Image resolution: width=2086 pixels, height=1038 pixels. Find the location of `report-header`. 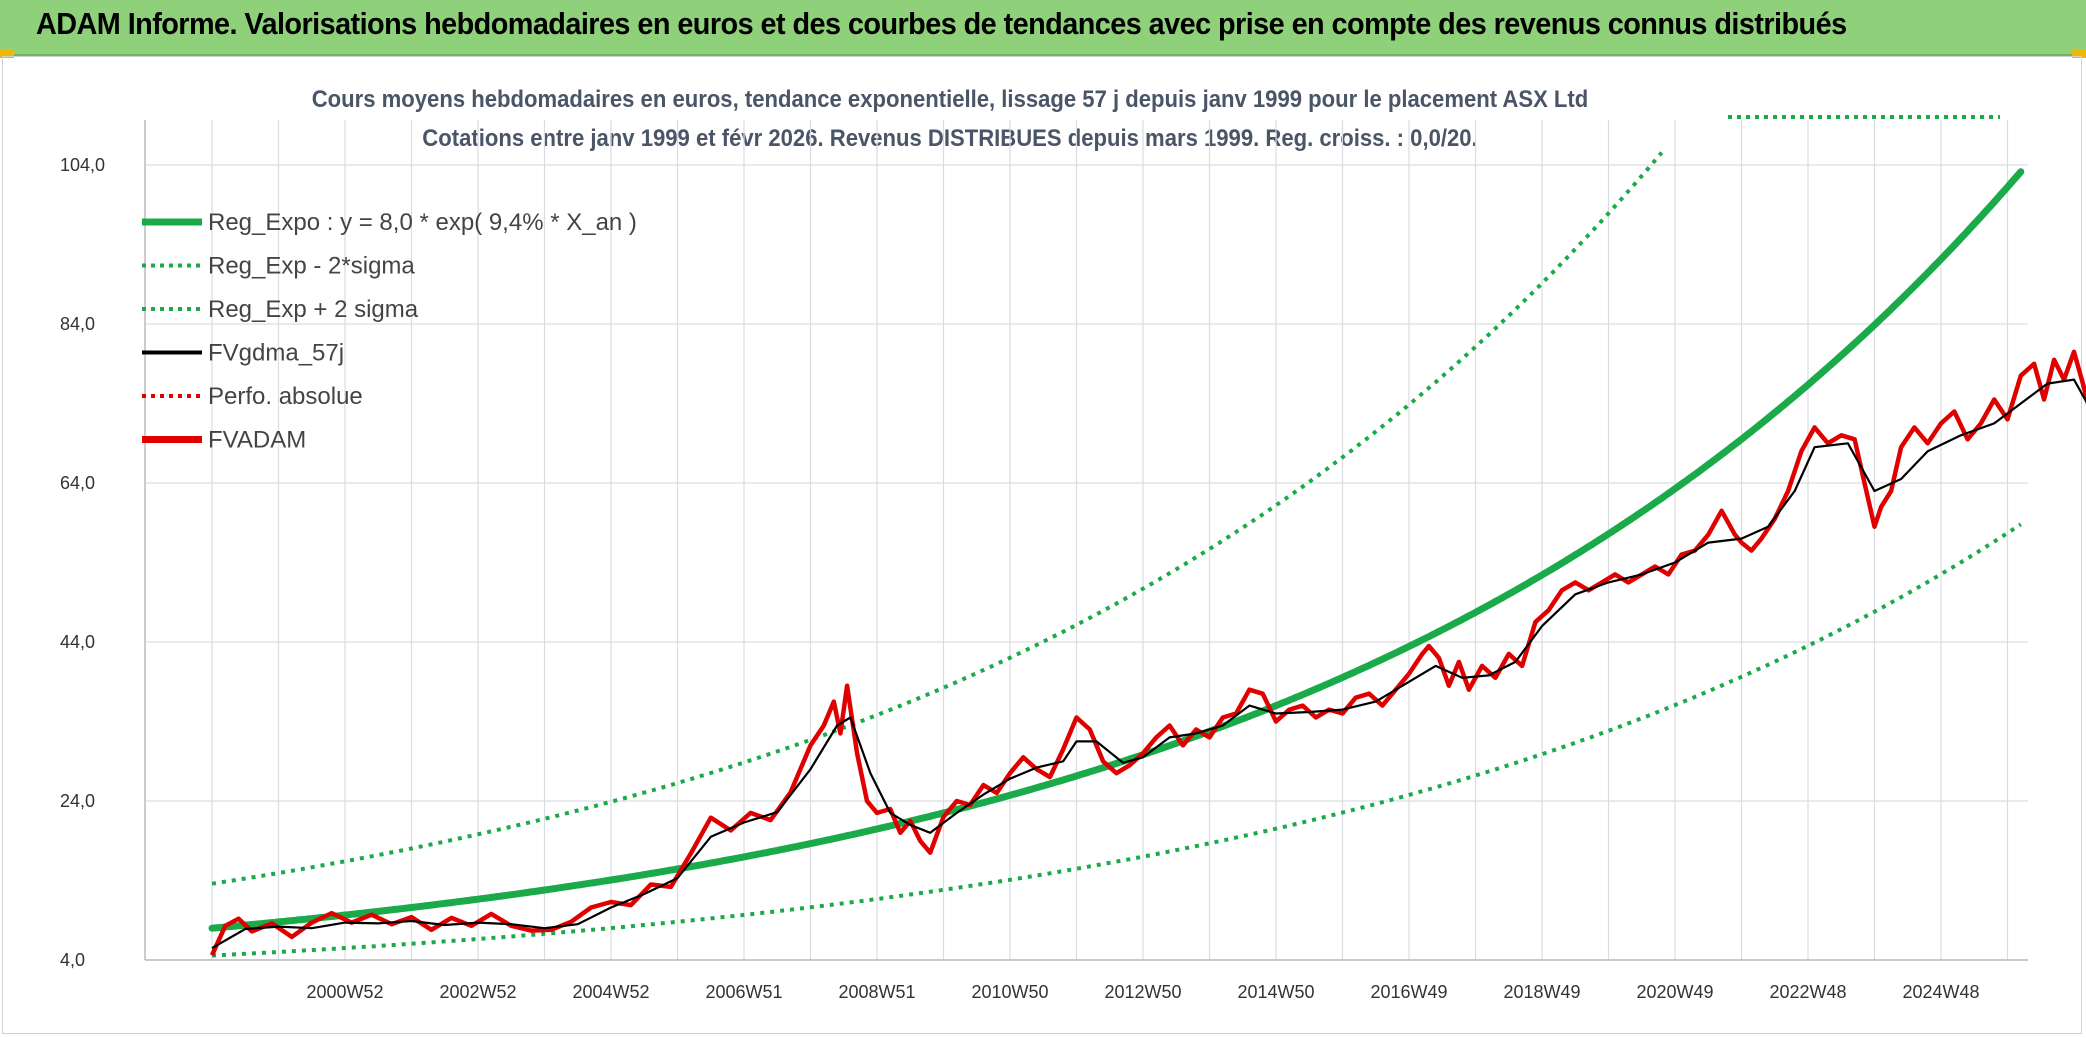

report-header is located at coordinates (1043, 28).